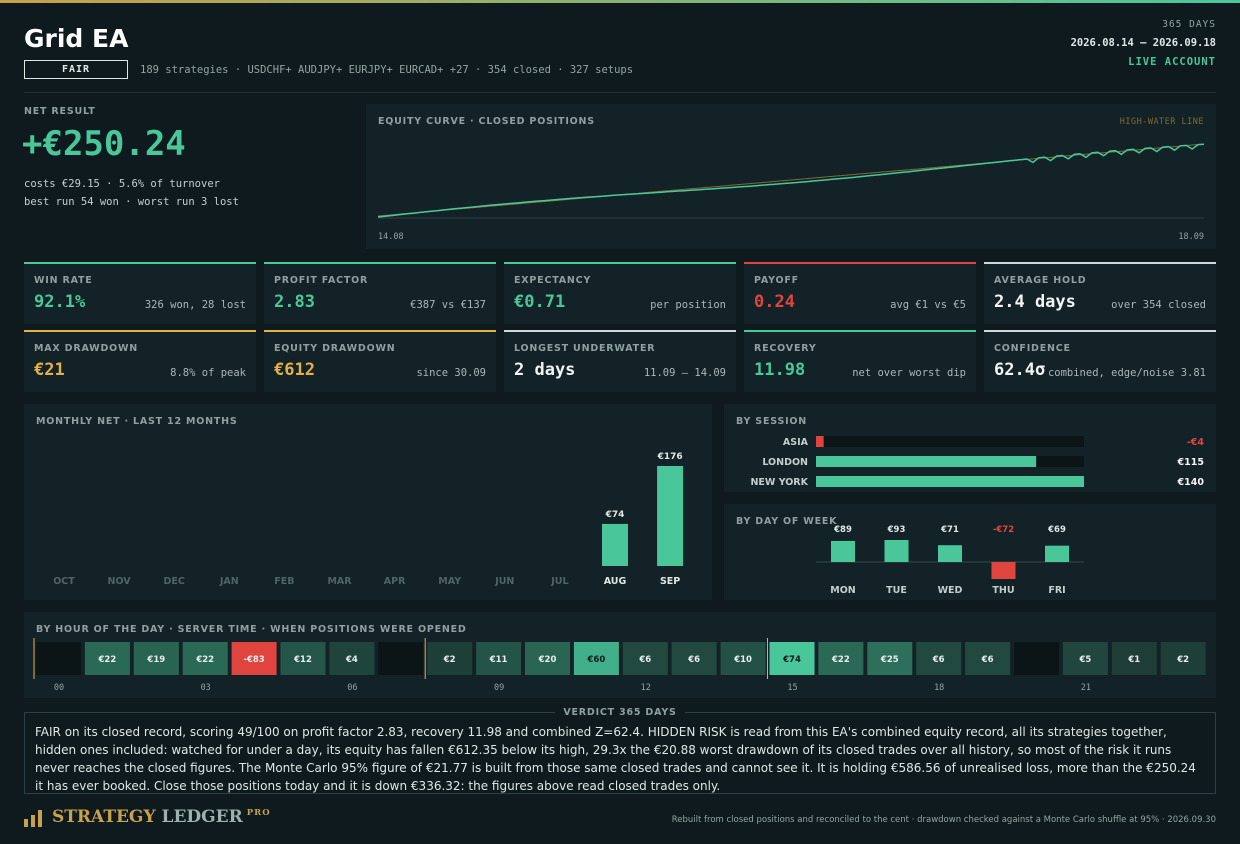  I want to click on session-value: €140, so click(1191, 482).